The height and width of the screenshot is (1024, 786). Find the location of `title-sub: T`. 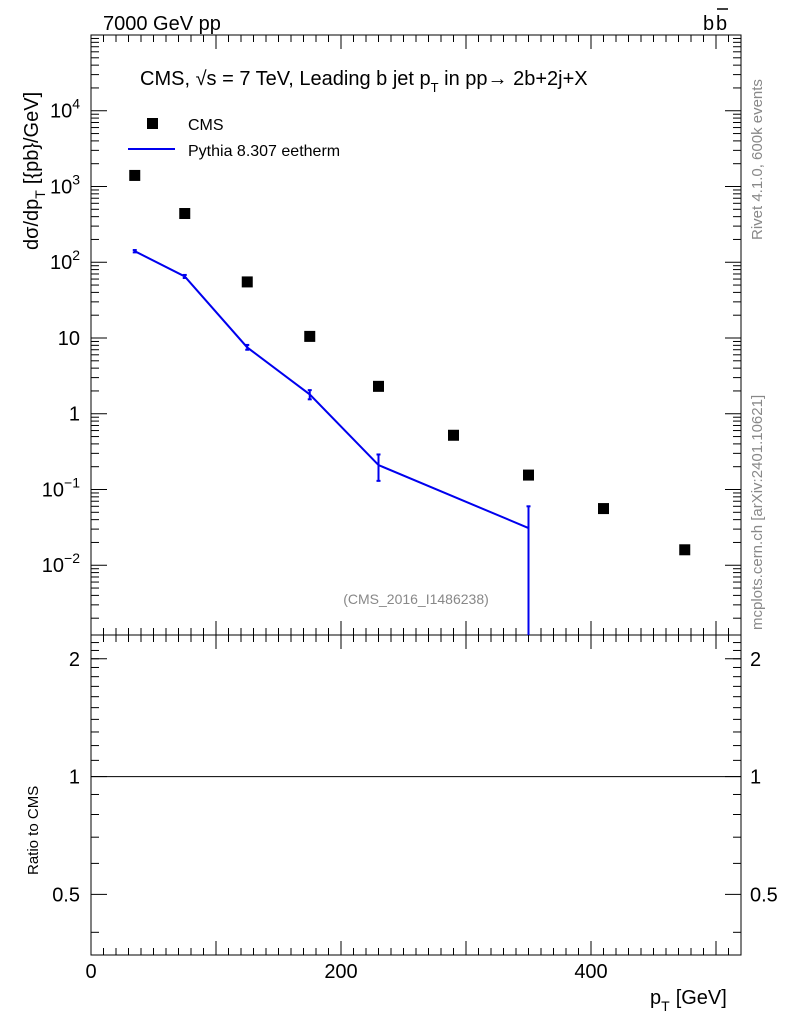

title-sub: T is located at coordinates (435, 87).